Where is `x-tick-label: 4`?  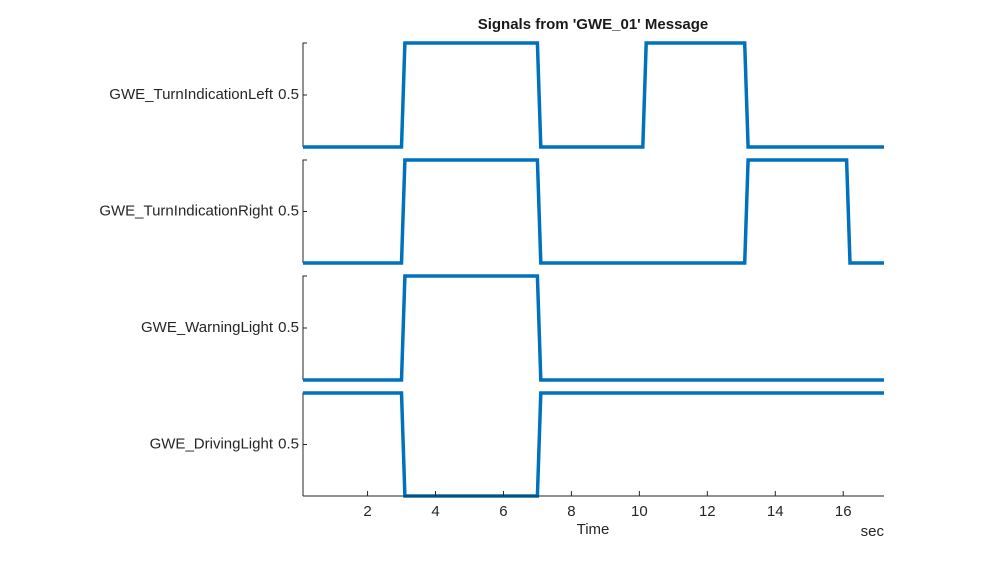
x-tick-label: 4 is located at coordinates (435, 511).